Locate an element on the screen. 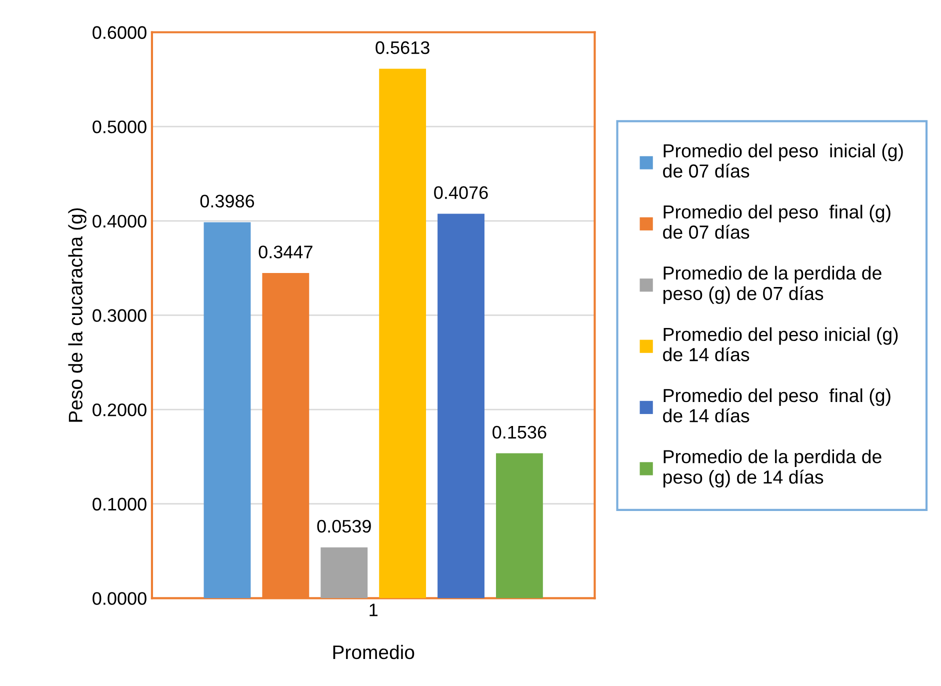 The width and height of the screenshot is (941, 686). data-label: 0.3986 is located at coordinates (227, 201).